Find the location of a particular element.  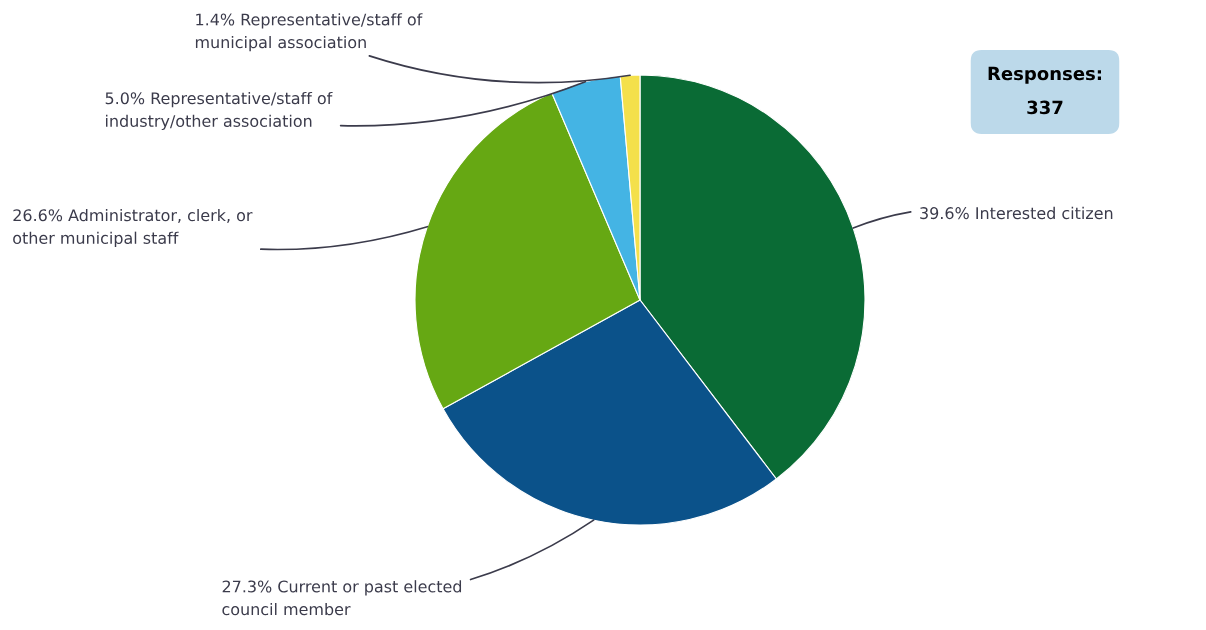

slice-label: 39.6% Interested citizen is located at coordinates (1016, 213).